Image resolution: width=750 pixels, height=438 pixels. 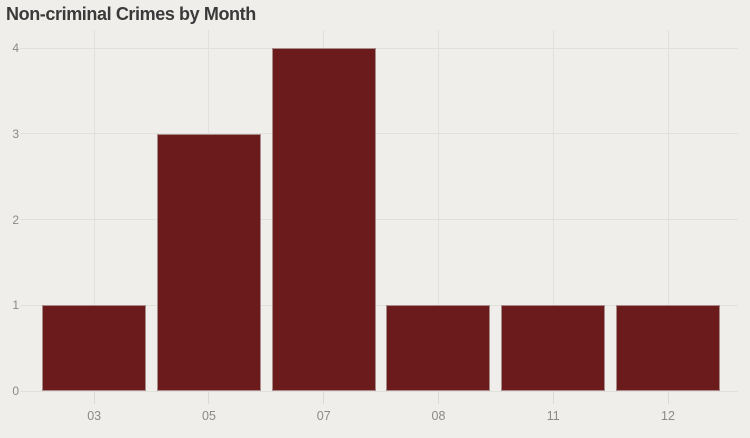 What do you see at coordinates (209, 416) in the screenshot?
I see `x-tick-label: 05` at bounding box center [209, 416].